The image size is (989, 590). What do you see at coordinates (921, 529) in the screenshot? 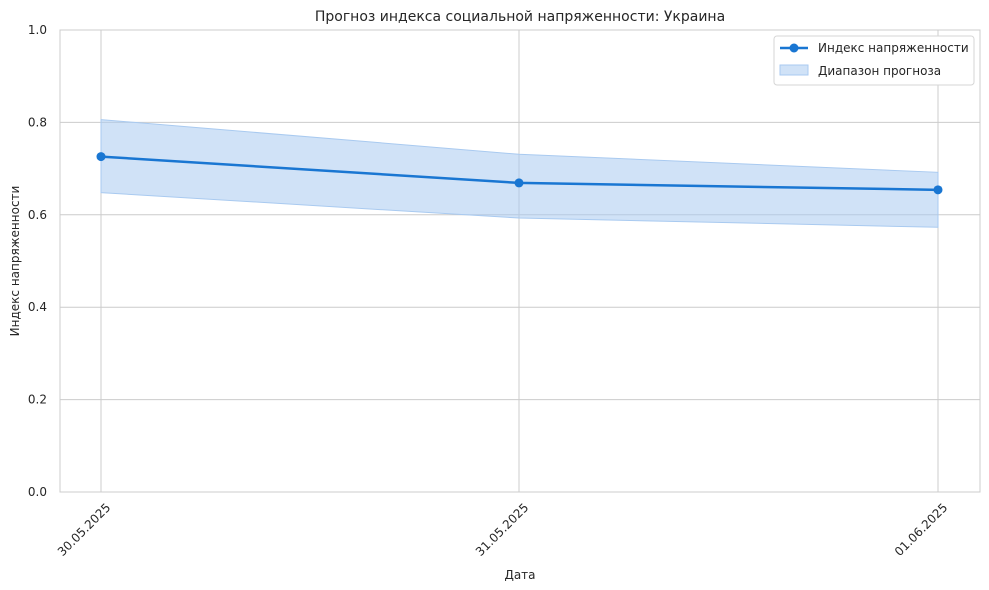
I see `x-tick-label: 01.06.2025` at bounding box center [921, 529].